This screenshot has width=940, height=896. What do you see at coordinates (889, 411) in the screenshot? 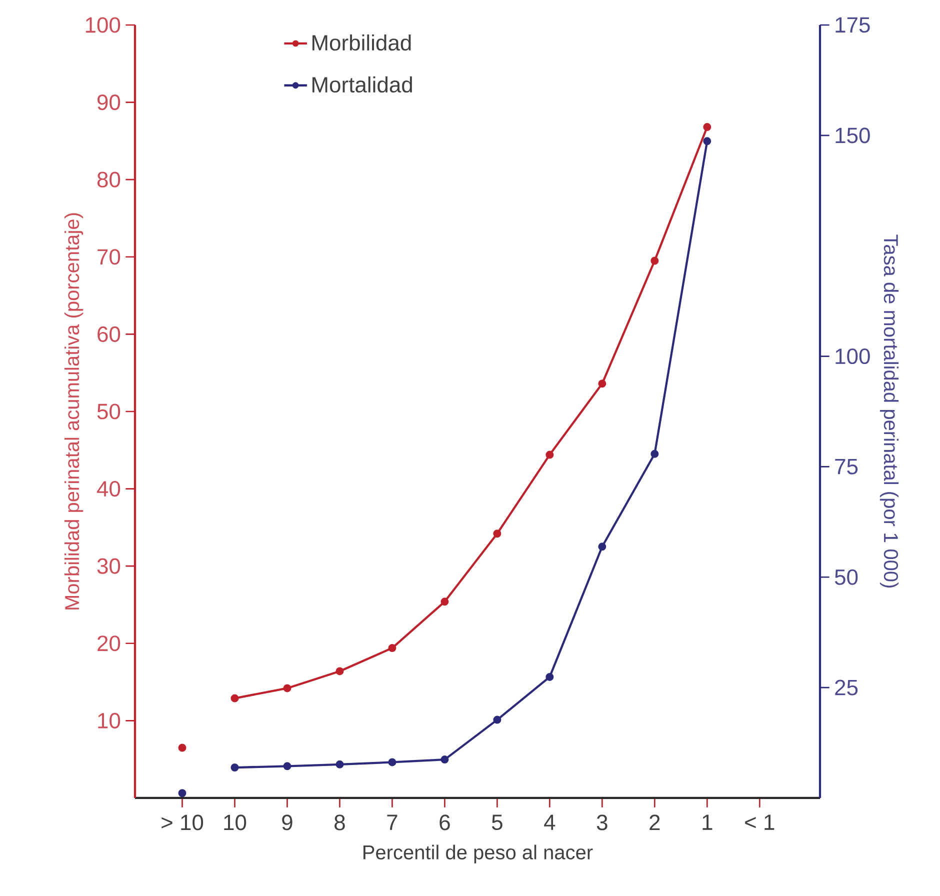
I see `y2-axis-title: Tasa de mortalidad perinatal (por 1 000)` at bounding box center [889, 411].